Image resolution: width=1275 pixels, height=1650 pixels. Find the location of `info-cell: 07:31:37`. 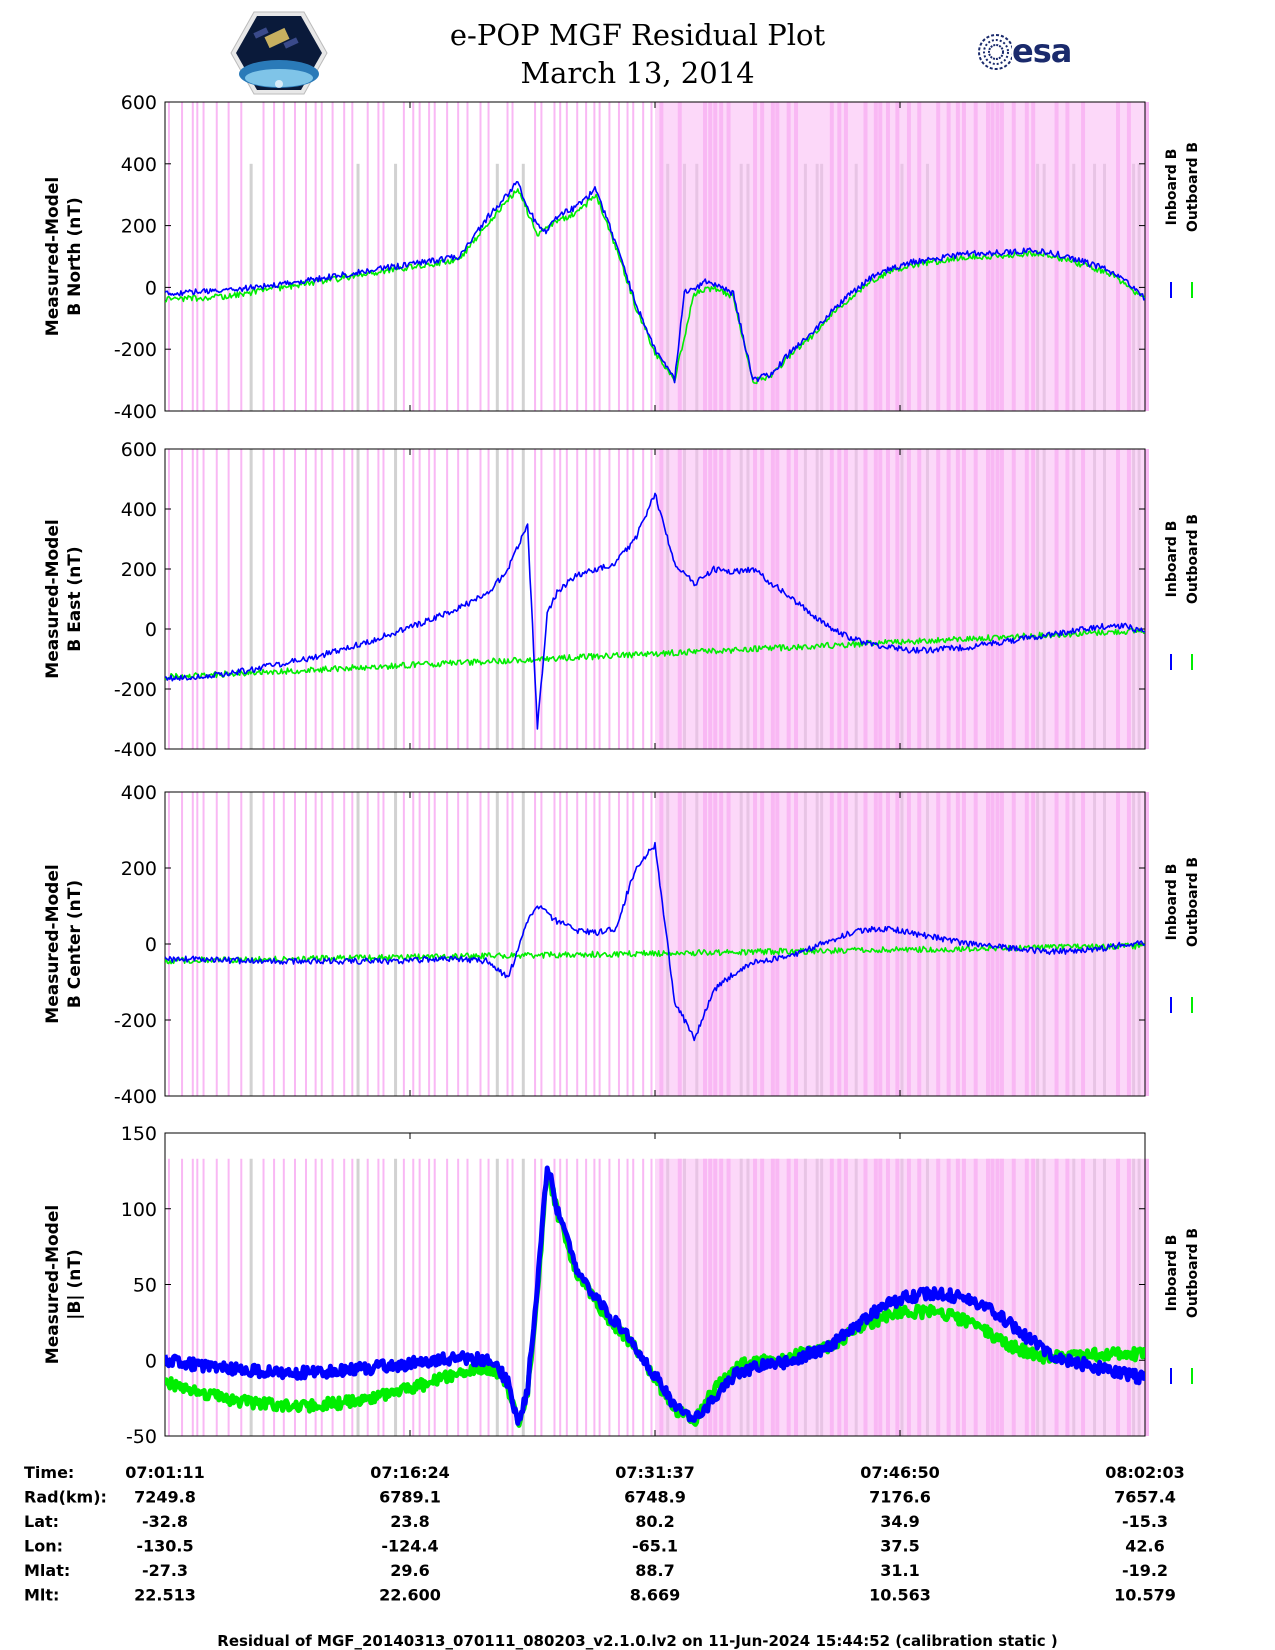

info-cell: 07:31:37 is located at coordinates (655, 1472).